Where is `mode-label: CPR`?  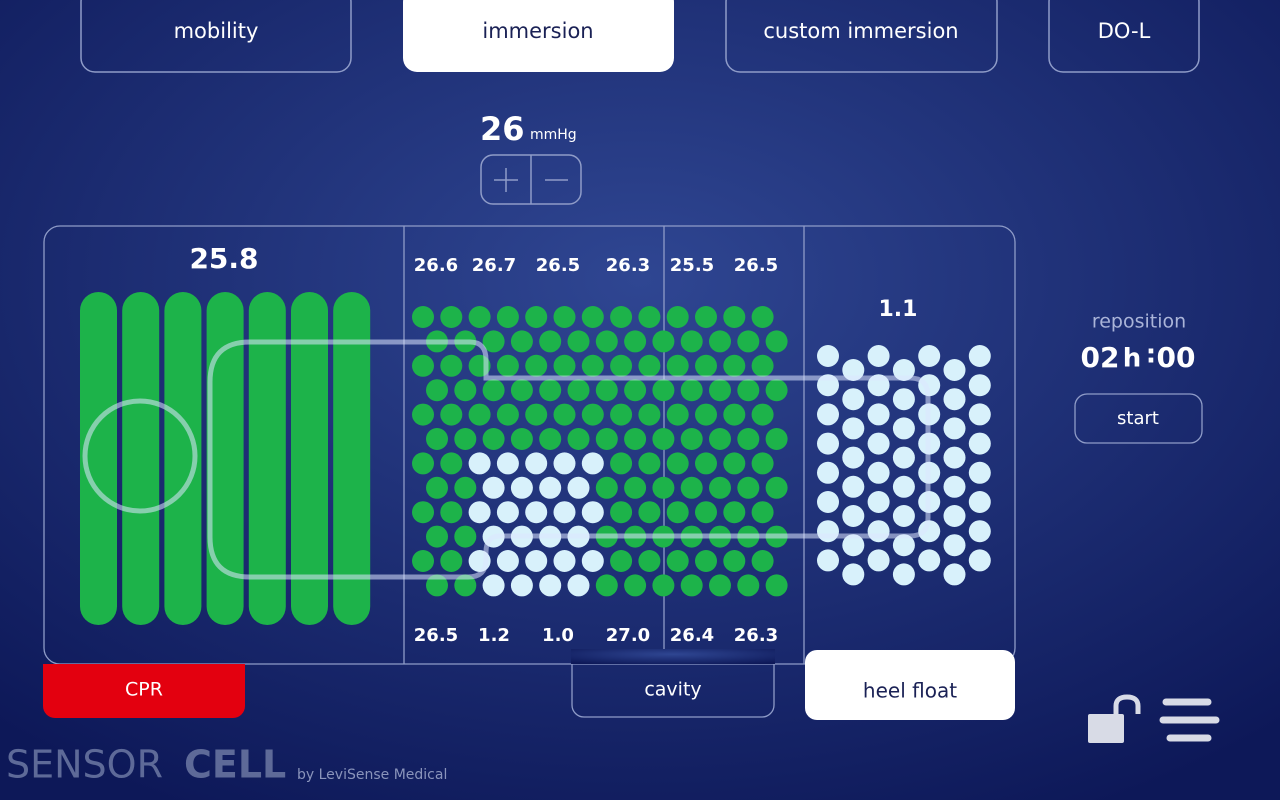
mode-label: CPR is located at coordinates (144, 690).